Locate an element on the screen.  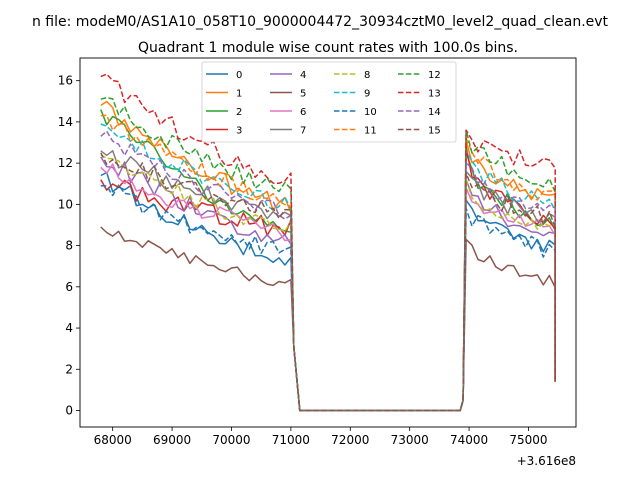
legend-label-13: 13 is located at coordinates (434, 94).